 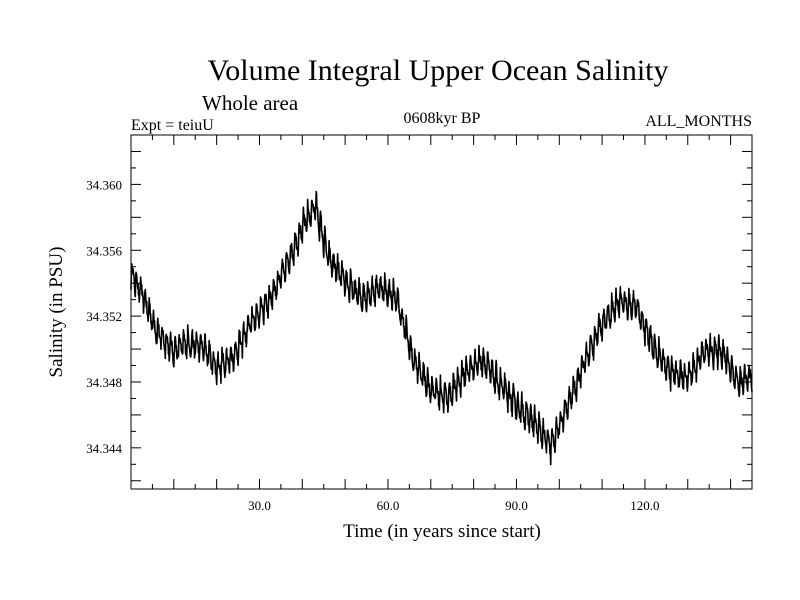 I want to click on chart-subtitle: Whole area, so click(x=250, y=103).